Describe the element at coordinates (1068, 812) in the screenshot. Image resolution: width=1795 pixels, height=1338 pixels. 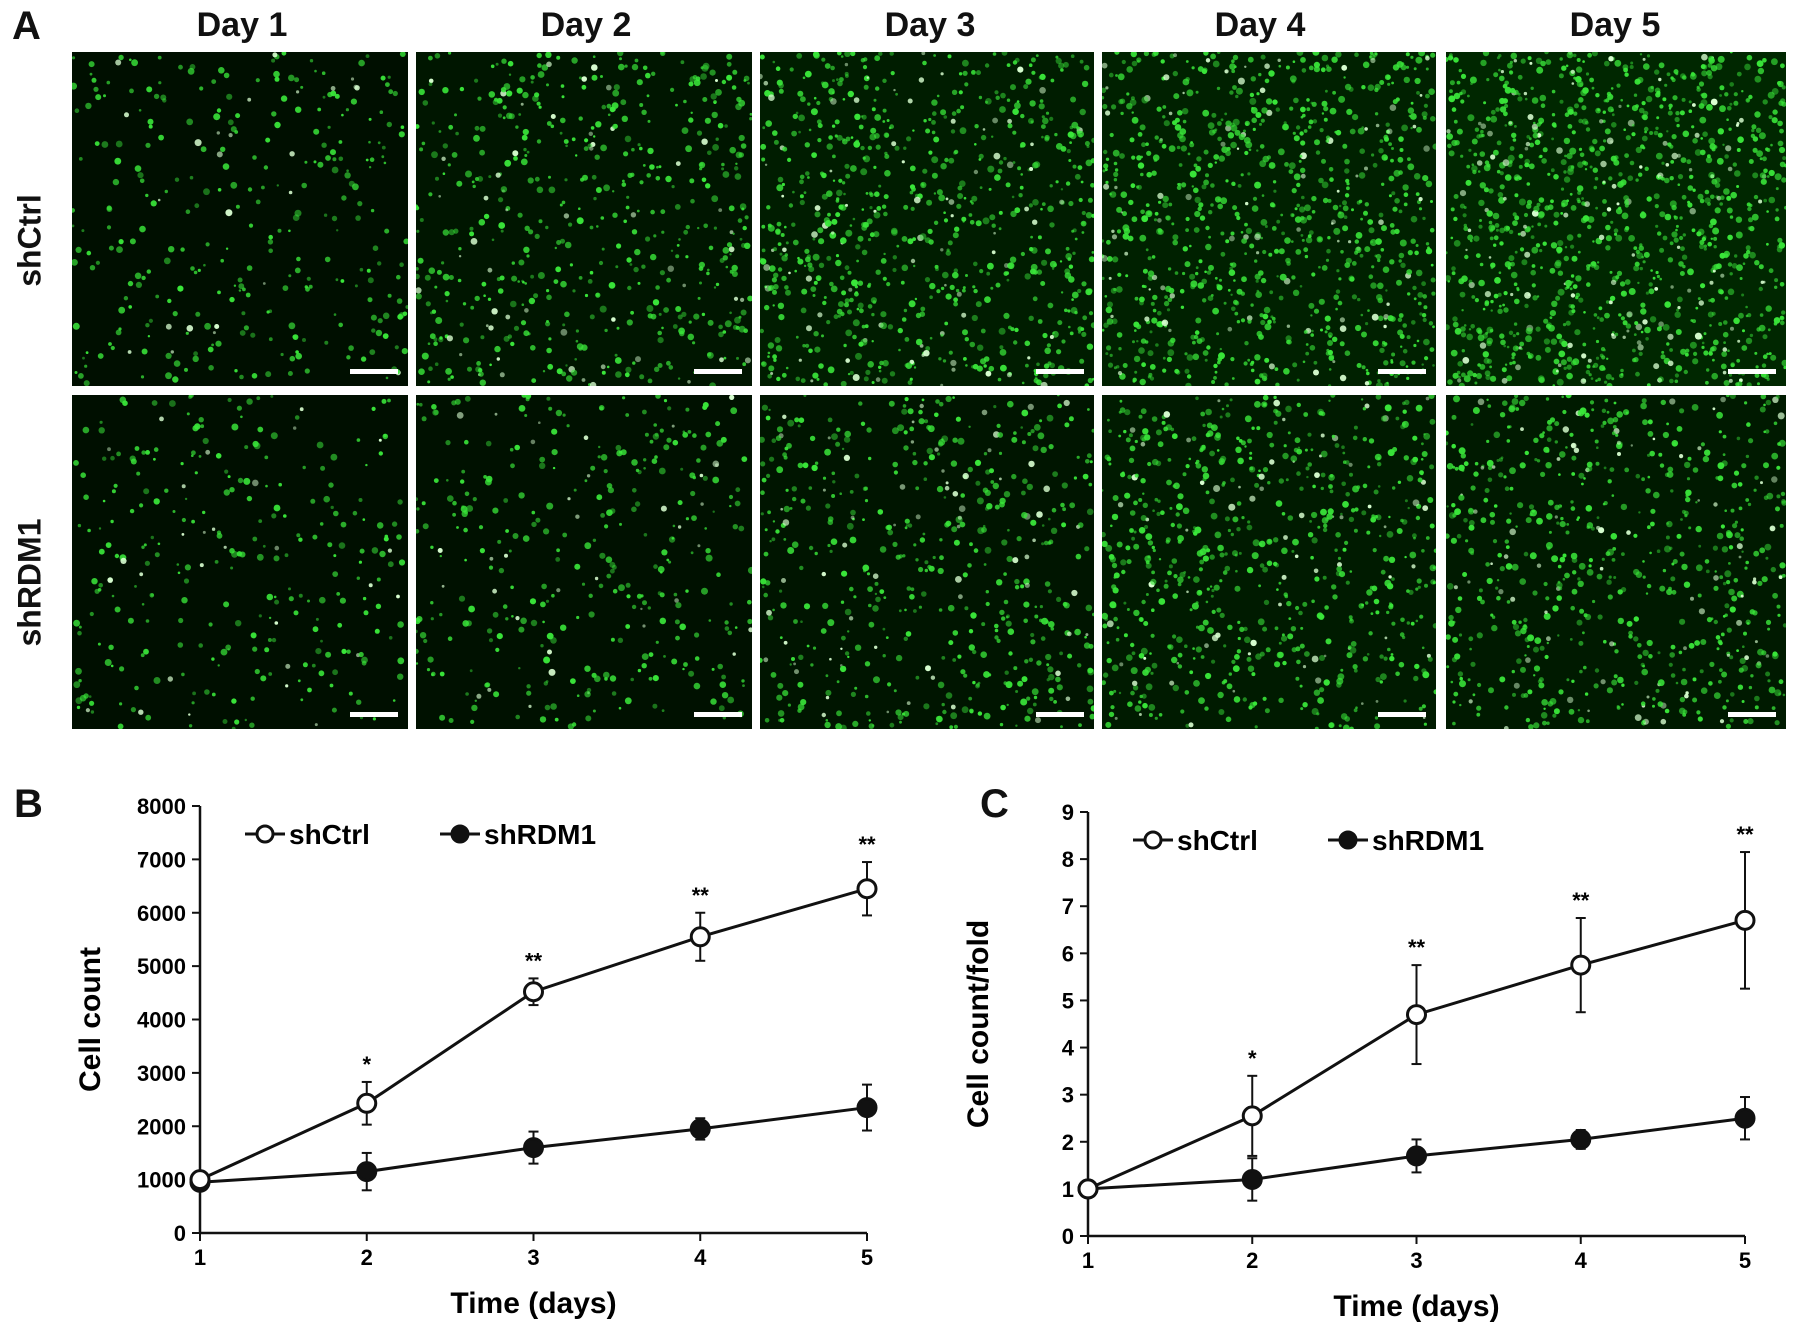
I see `chart-c-y-tick-label: 9` at that location.